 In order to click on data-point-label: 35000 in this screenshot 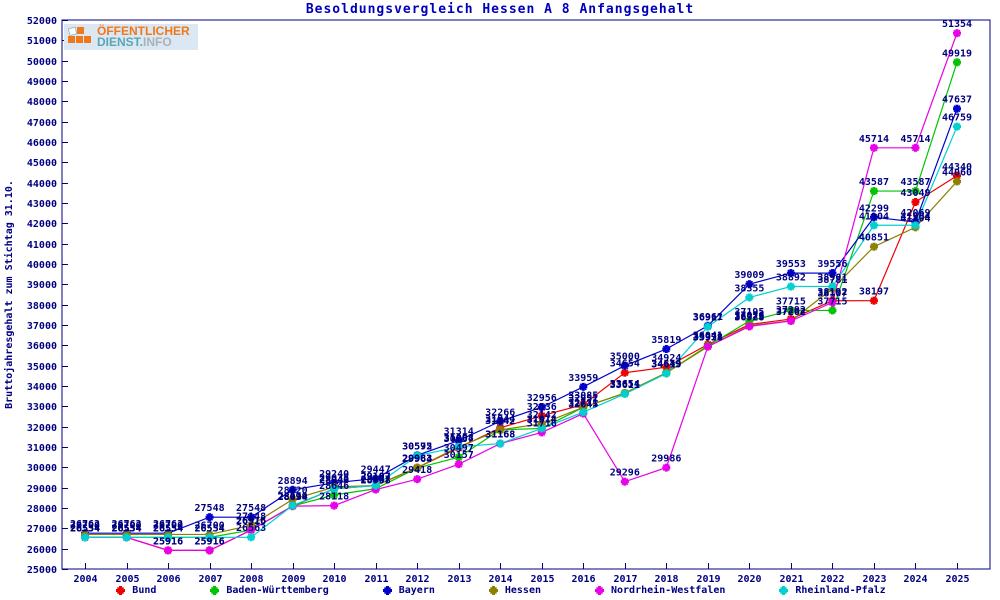, I will do `click(625, 357)`.